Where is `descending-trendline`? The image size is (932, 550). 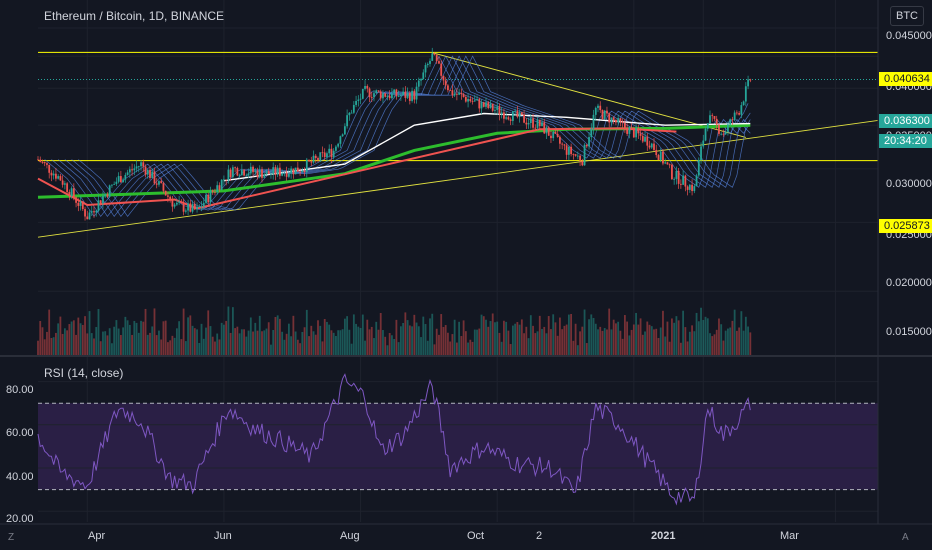 descending-trendline is located at coordinates (589, 95).